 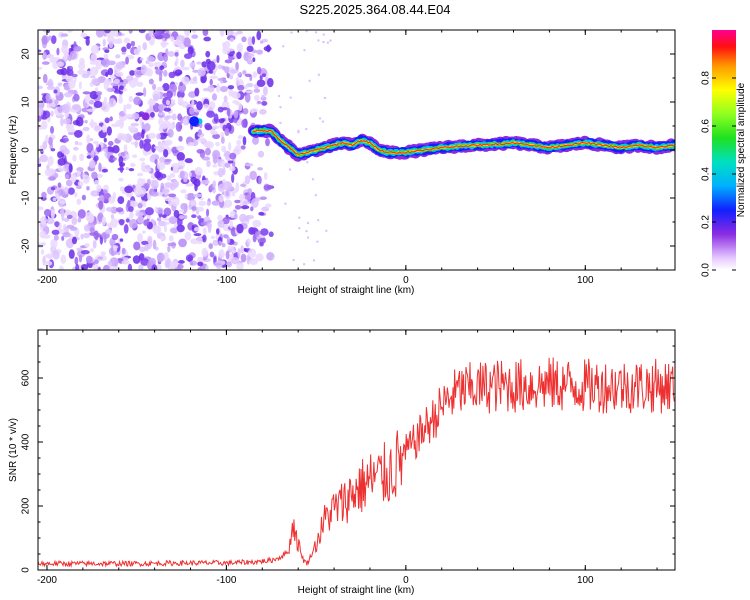 What do you see at coordinates (26, 570) in the screenshot?
I see `y-tick-label: 0` at bounding box center [26, 570].